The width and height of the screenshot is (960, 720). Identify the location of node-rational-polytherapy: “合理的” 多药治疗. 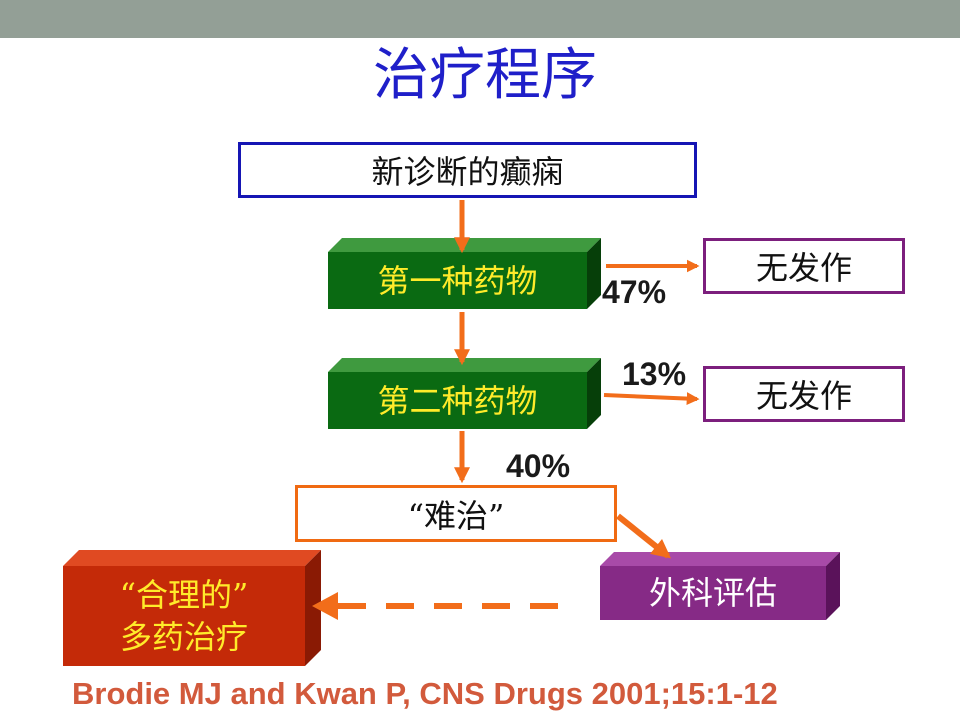
(184, 616).